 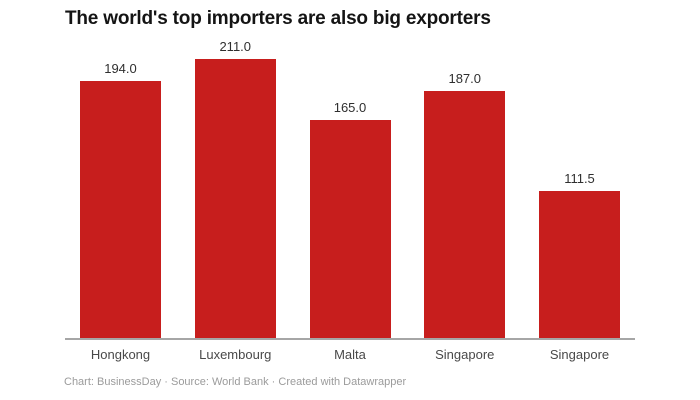 I want to click on bar-group: 165.0, so click(x=350, y=218).